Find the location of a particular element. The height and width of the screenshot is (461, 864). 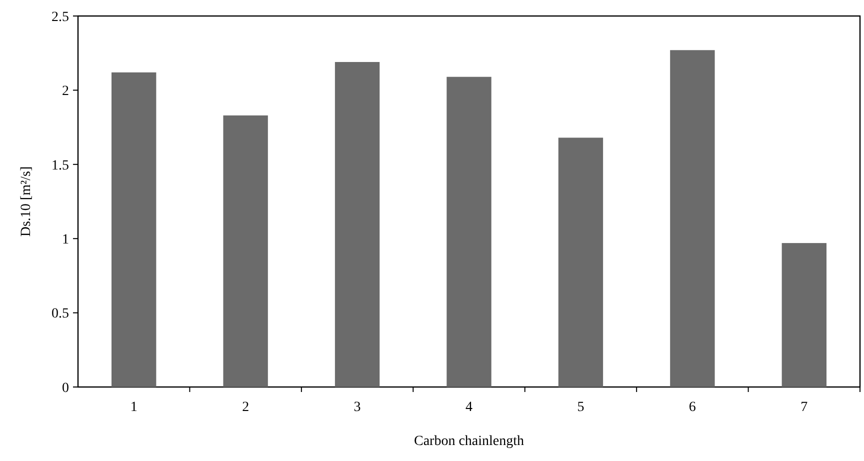

x-axis-title: Carbon chainlength is located at coordinates (469, 441).